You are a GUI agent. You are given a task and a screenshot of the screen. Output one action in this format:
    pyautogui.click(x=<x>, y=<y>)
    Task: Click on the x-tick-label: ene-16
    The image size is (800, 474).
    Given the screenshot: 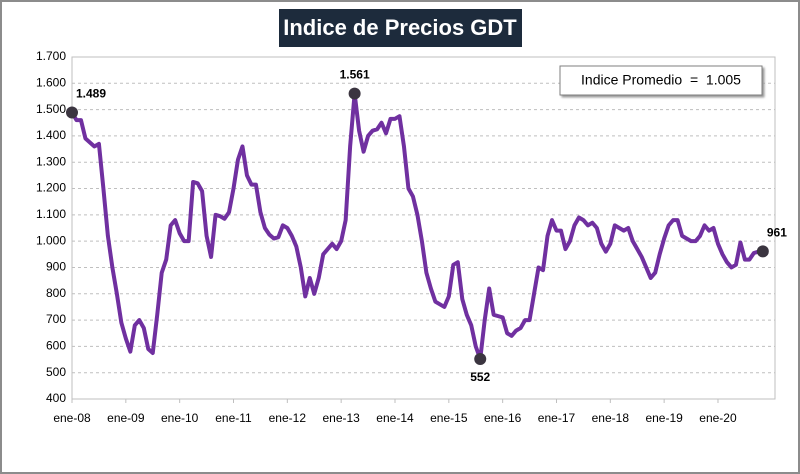 What is the action you would take?
    pyautogui.click(x=503, y=418)
    